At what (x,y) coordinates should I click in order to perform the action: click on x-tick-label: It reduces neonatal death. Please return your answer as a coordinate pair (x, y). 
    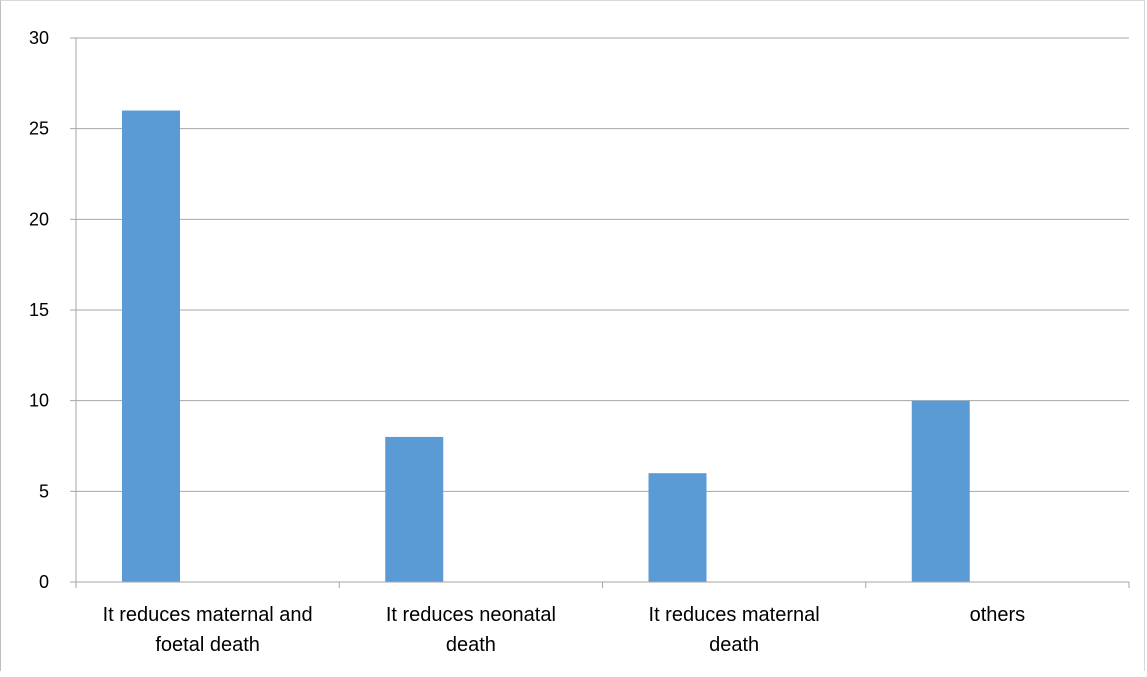
    Looking at the image, I should click on (471, 630).